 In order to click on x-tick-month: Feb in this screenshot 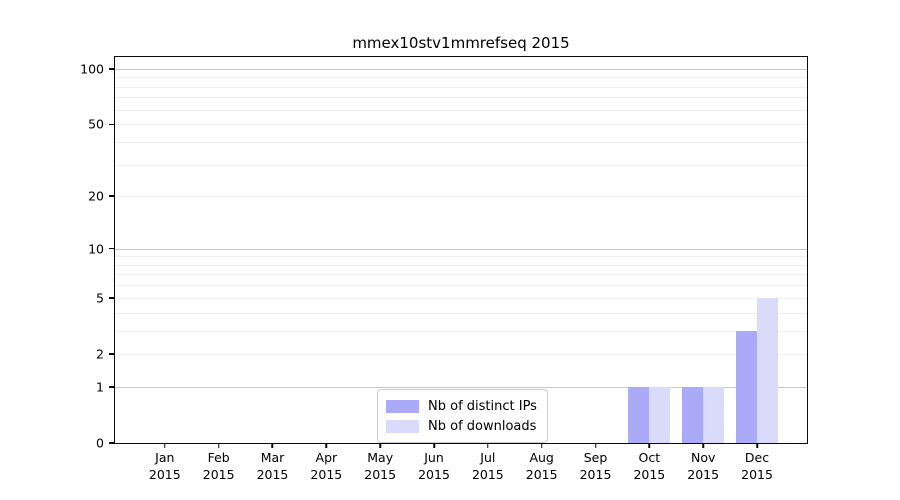, I will do `click(218, 457)`.